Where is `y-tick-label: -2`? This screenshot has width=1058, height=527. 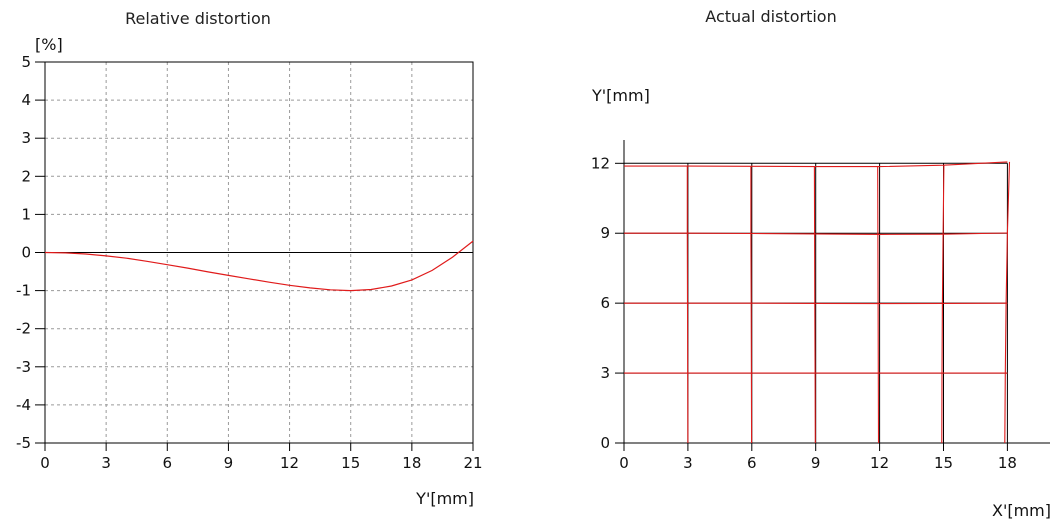
y-tick-label: -2 is located at coordinates (23, 329).